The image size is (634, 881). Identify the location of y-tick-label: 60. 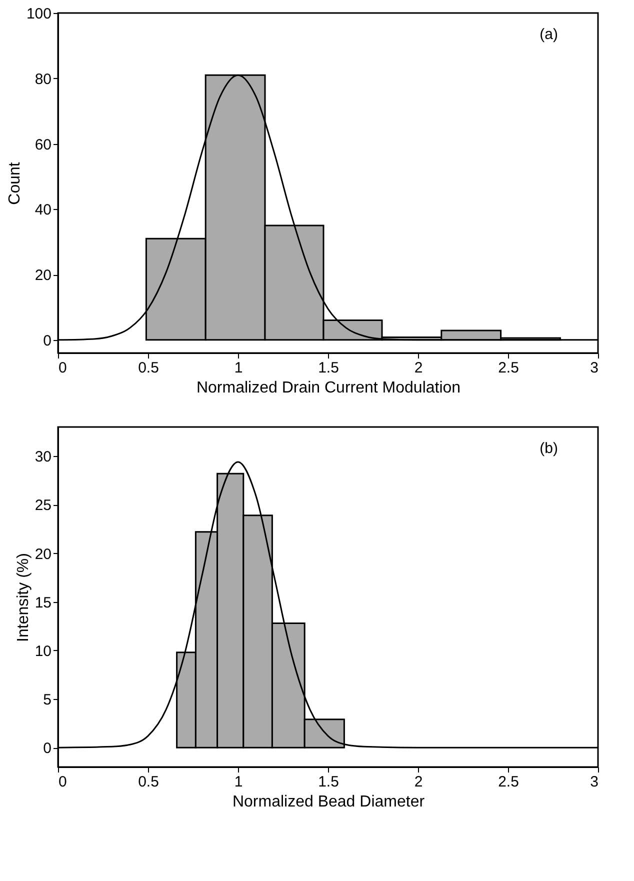
(43, 145).